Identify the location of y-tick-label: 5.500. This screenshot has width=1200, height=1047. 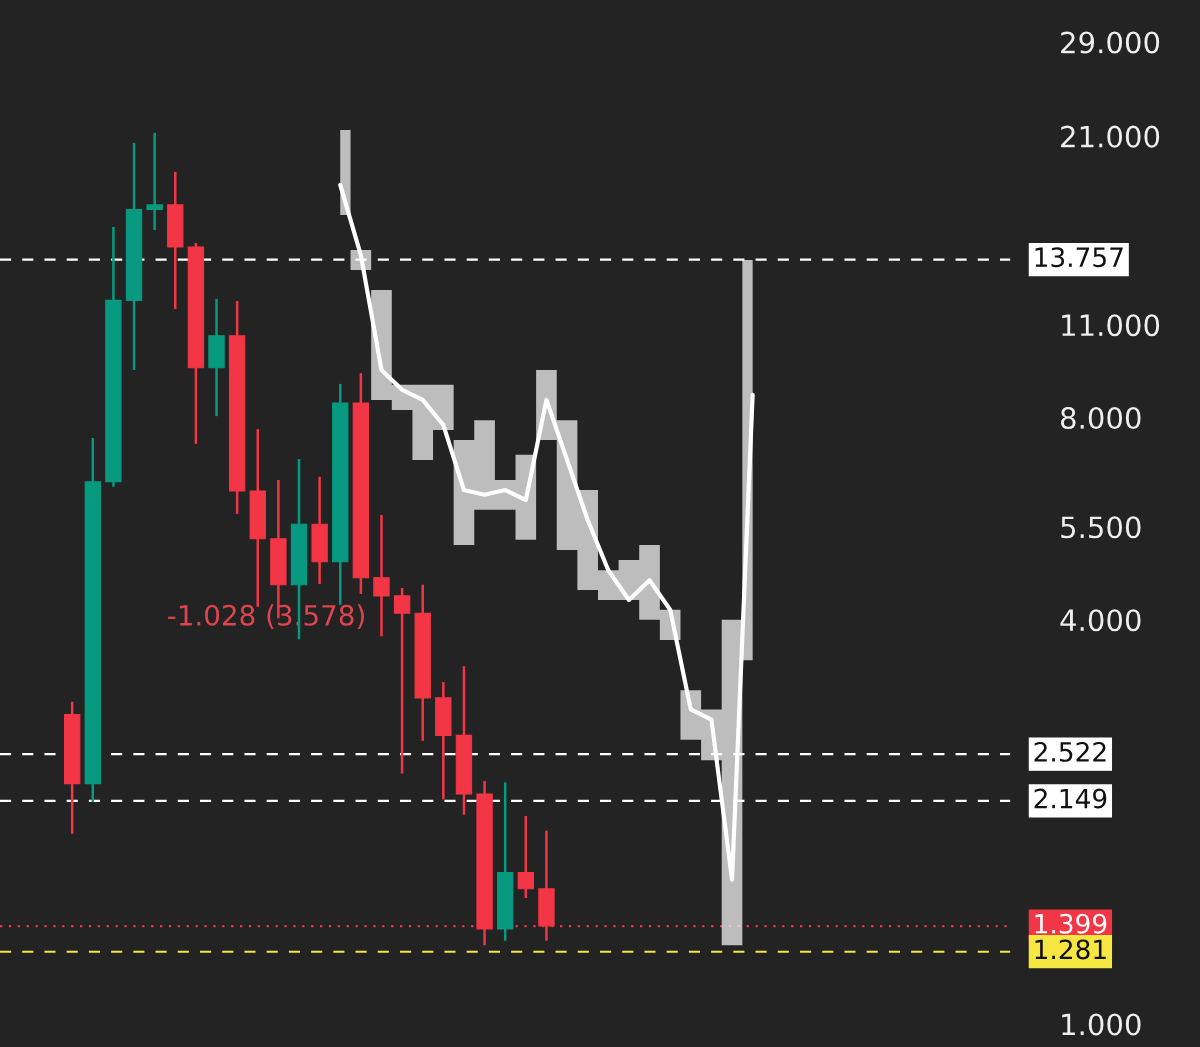
(1101, 527).